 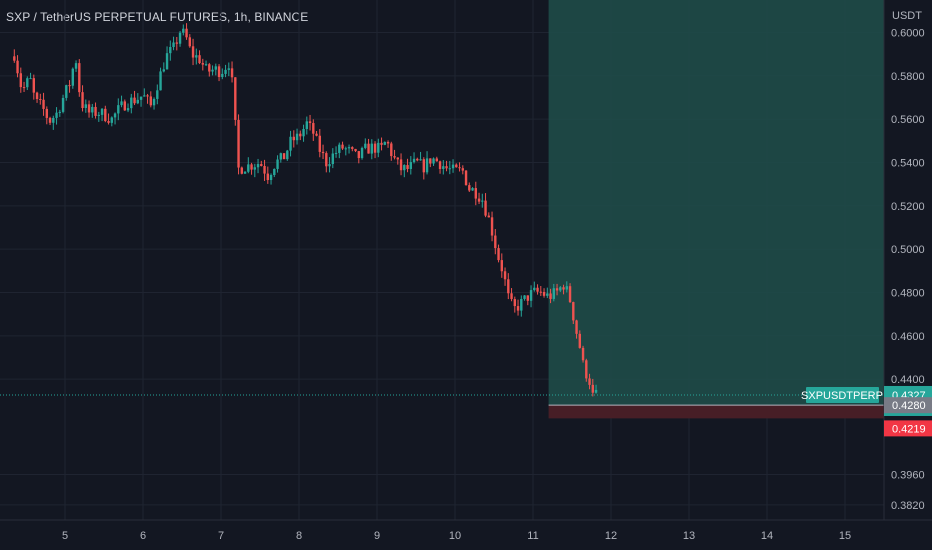 I want to click on x-tick-label: 13, so click(x=689, y=536).